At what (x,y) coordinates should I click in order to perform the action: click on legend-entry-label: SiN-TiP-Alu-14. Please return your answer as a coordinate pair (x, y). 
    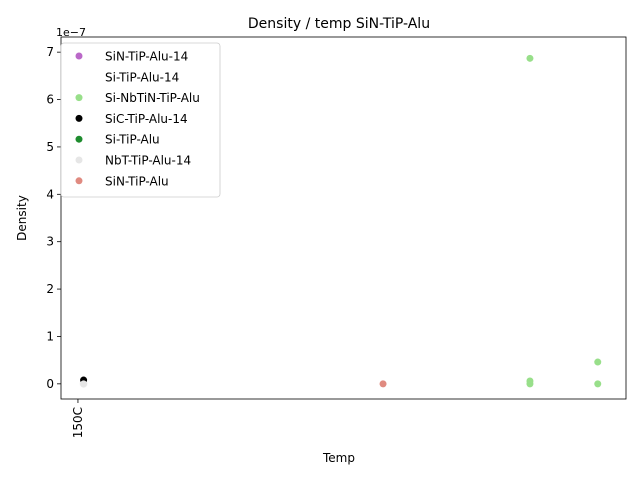
    Looking at the image, I should click on (146, 57).